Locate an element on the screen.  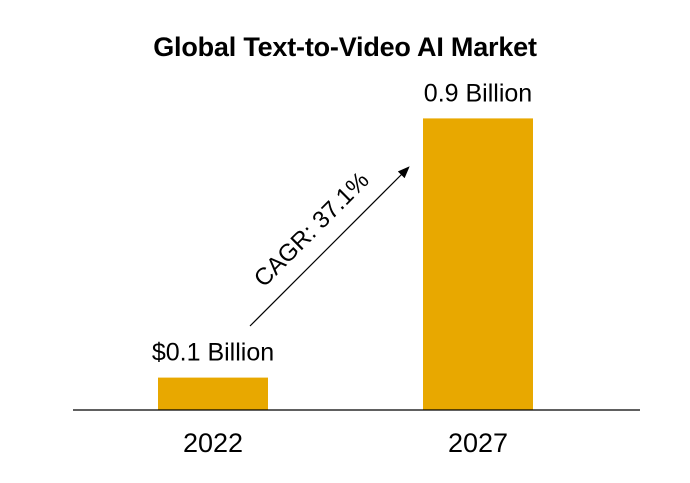
chart-title: Global Text-to-Video AI Market is located at coordinates (345, 47).